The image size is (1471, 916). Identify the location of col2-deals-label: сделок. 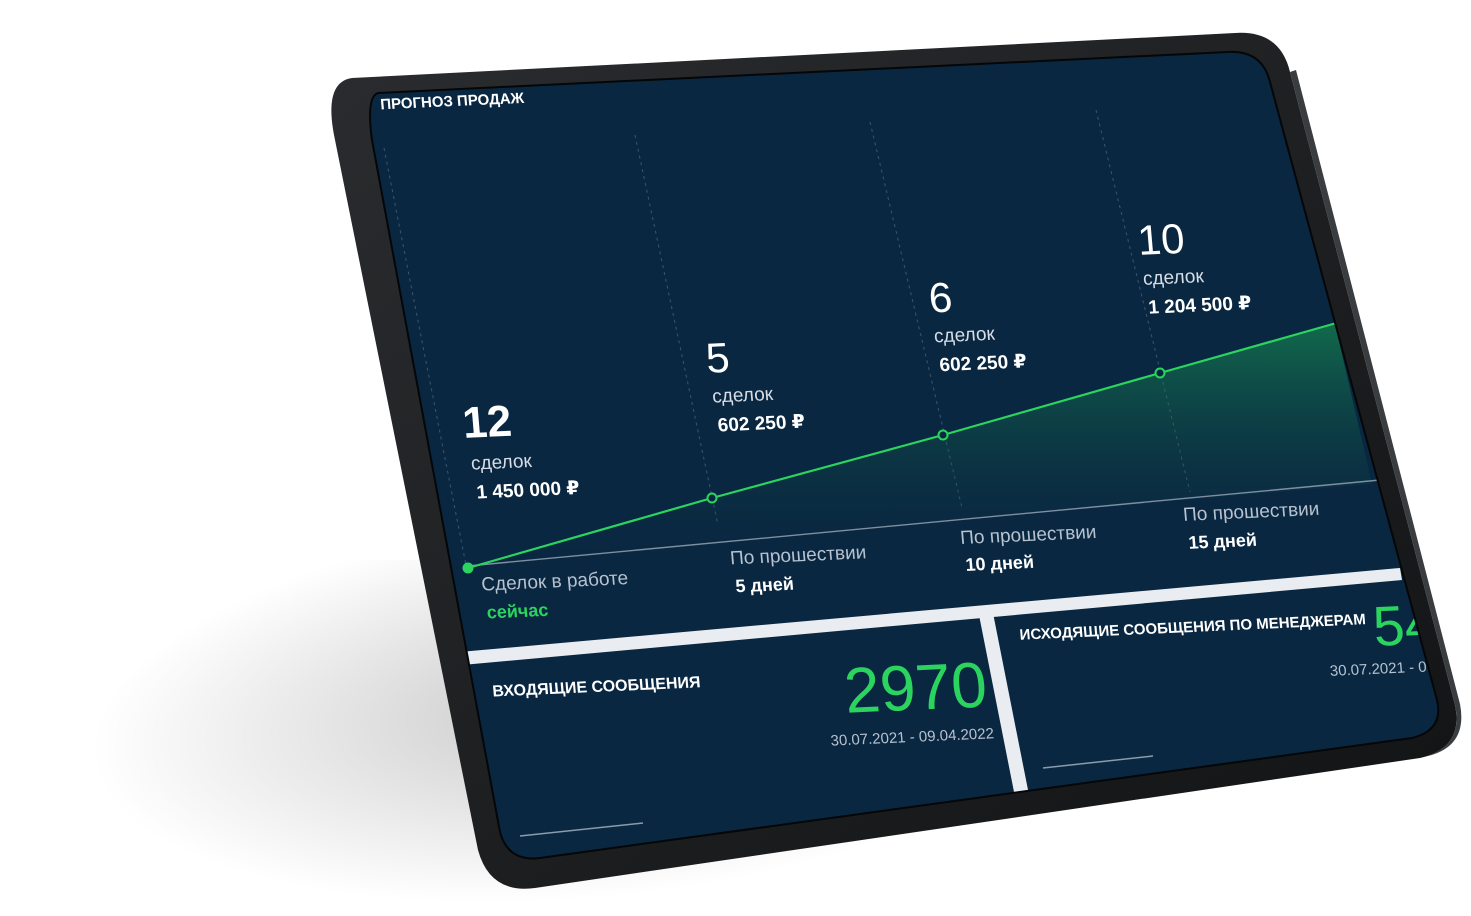
(742, 396).